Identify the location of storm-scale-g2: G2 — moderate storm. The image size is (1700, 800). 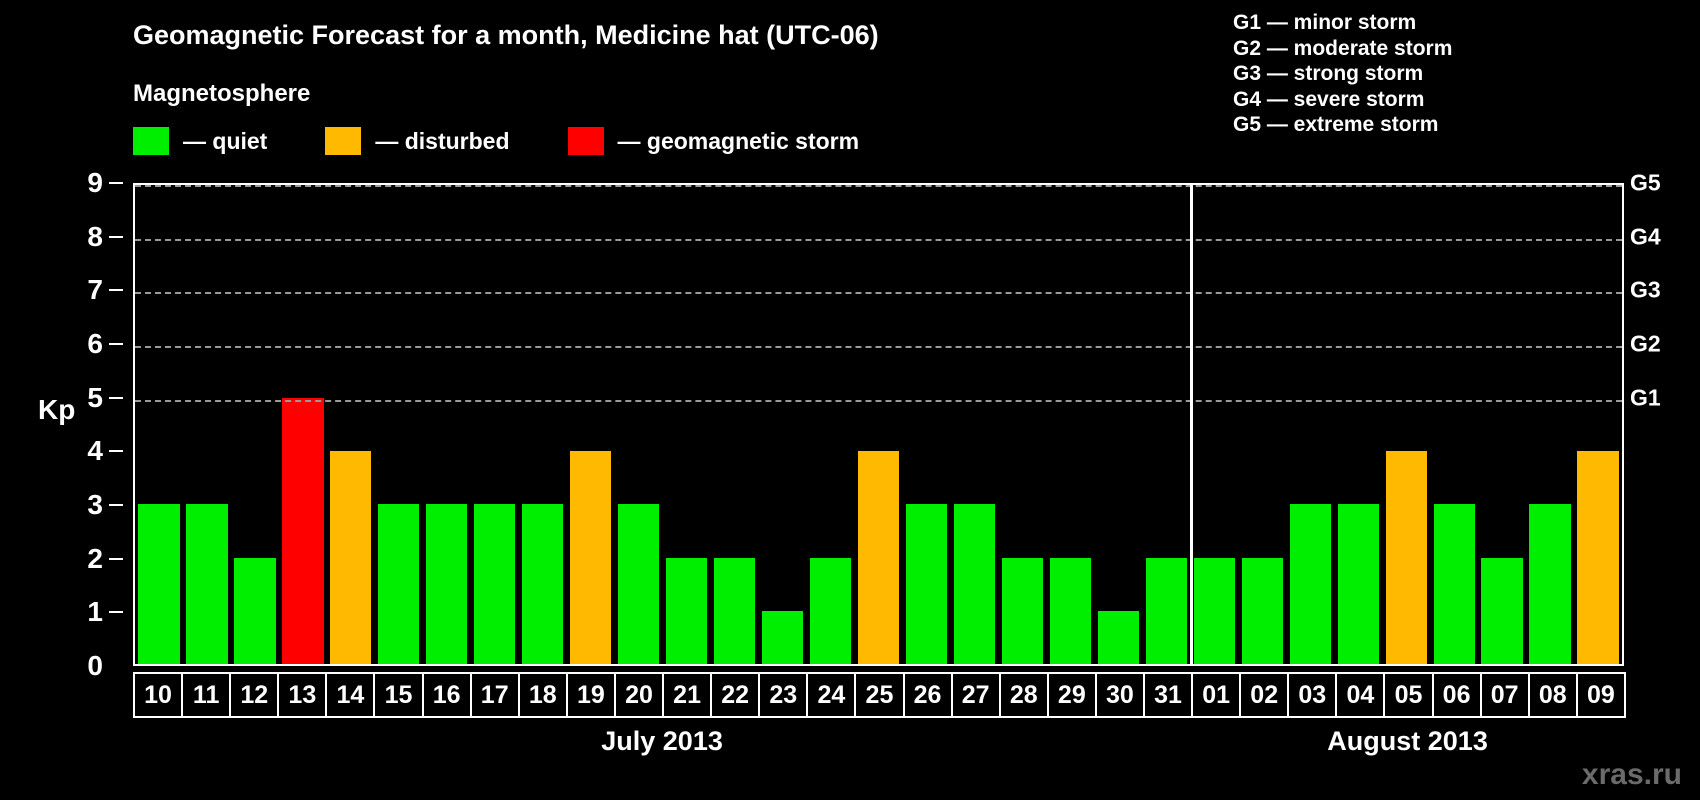
(1343, 48).